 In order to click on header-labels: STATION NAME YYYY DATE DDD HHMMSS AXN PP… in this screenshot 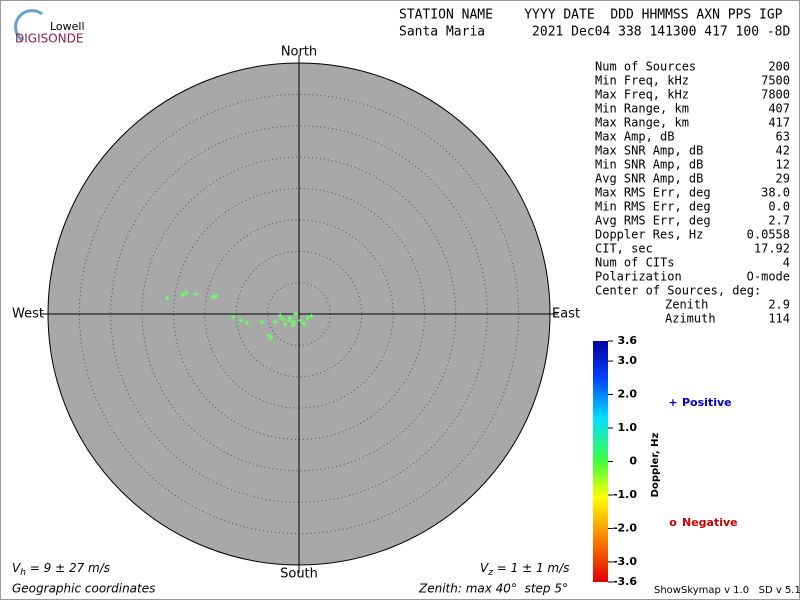, I will do `click(591, 15)`.